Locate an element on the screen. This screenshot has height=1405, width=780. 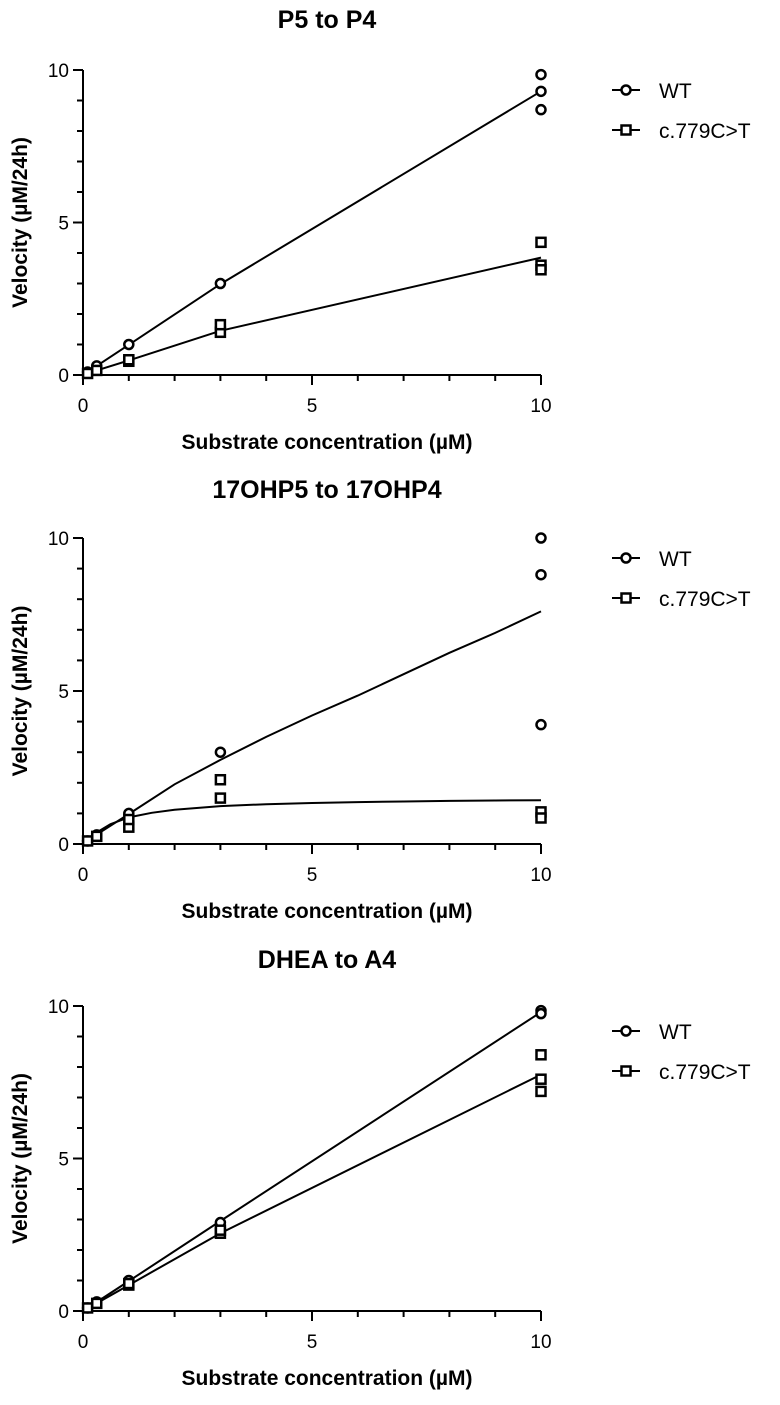
chart-title: P5 to P4 is located at coordinates (327, 20).